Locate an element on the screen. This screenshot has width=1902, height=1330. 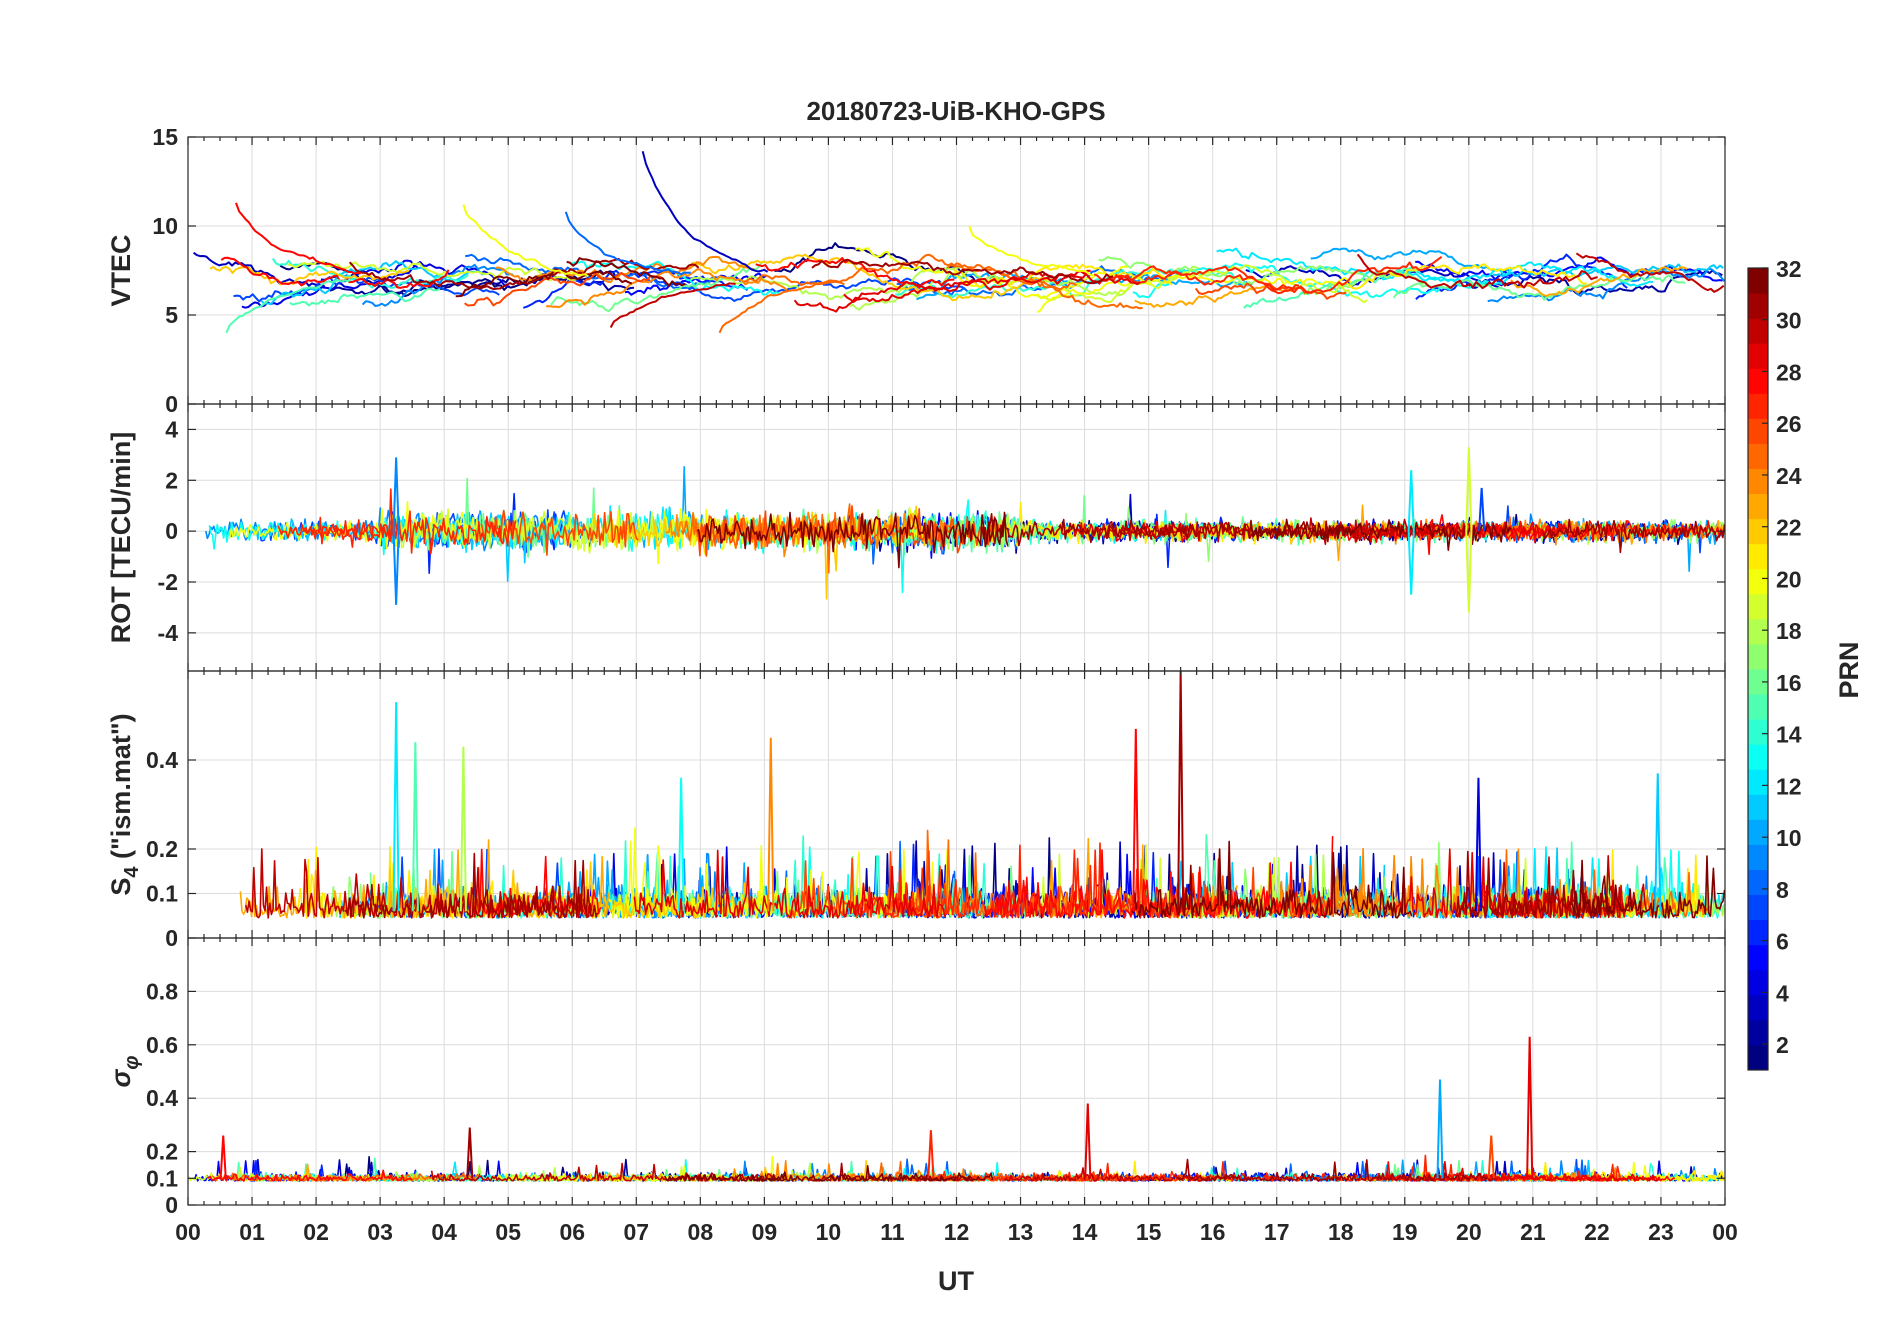
x-tick-label: 17 is located at coordinates (1277, 1232).